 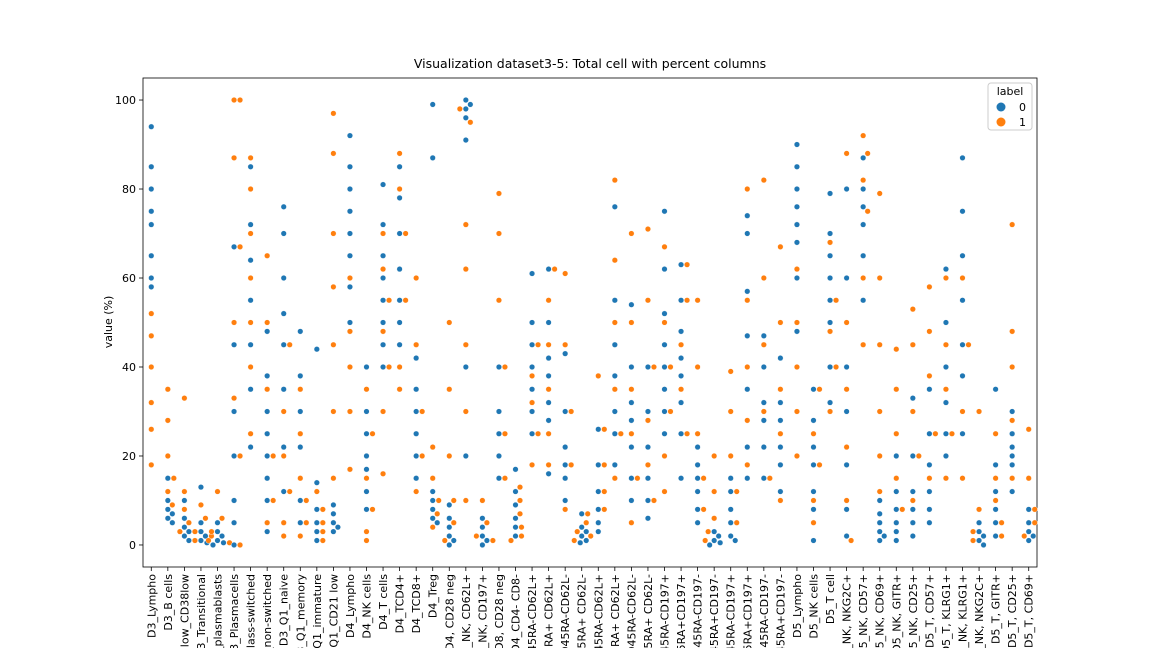 I want to click on x-tick-label: 45RA-CD197+, so click(x=731, y=611).